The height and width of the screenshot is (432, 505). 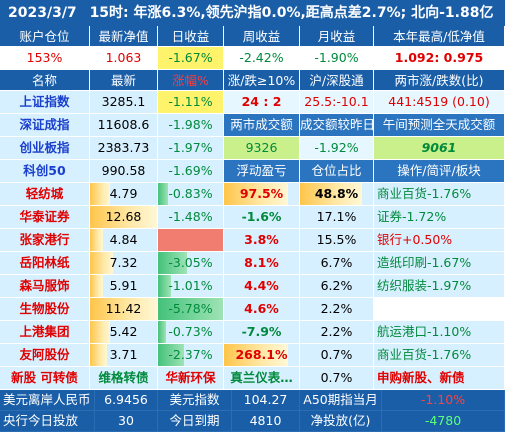 I want to click on stock-position: 15.5%, so click(x=337, y=240).